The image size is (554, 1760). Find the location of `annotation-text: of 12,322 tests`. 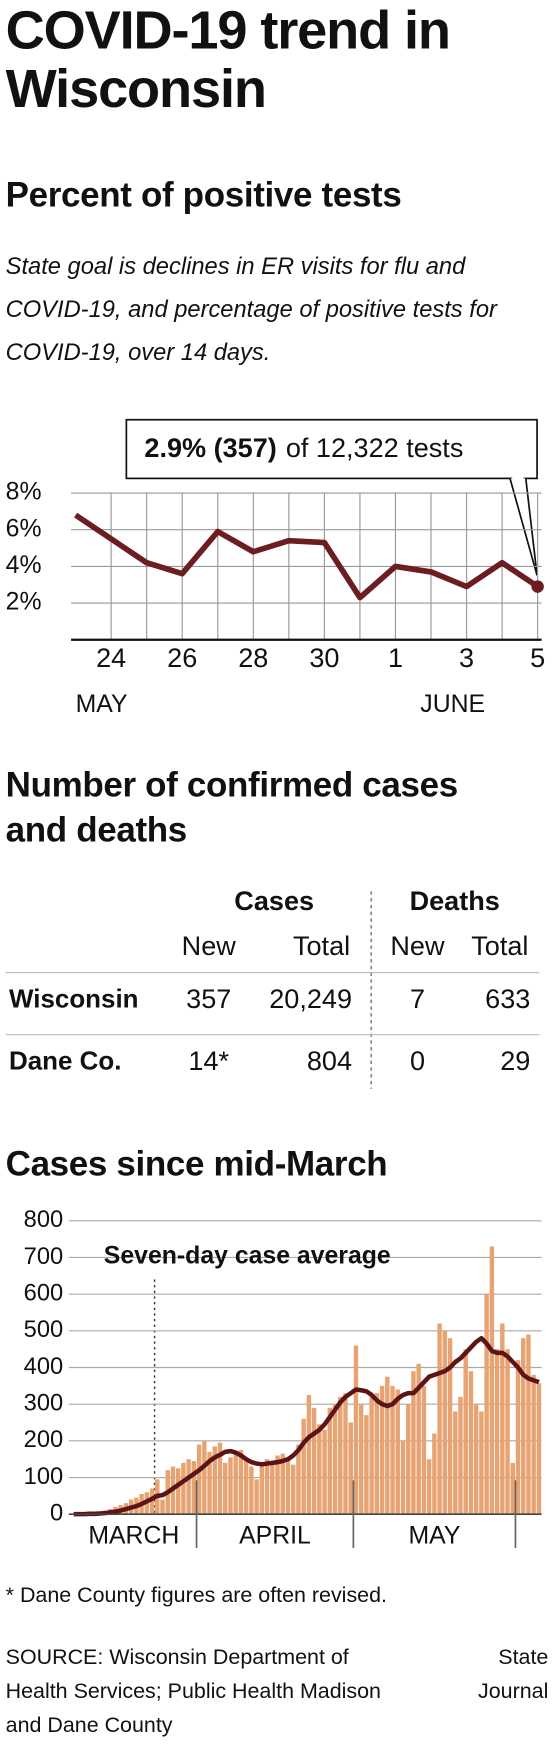

annotation-text: of 12,322 tests is located at coordinates (375, 447).